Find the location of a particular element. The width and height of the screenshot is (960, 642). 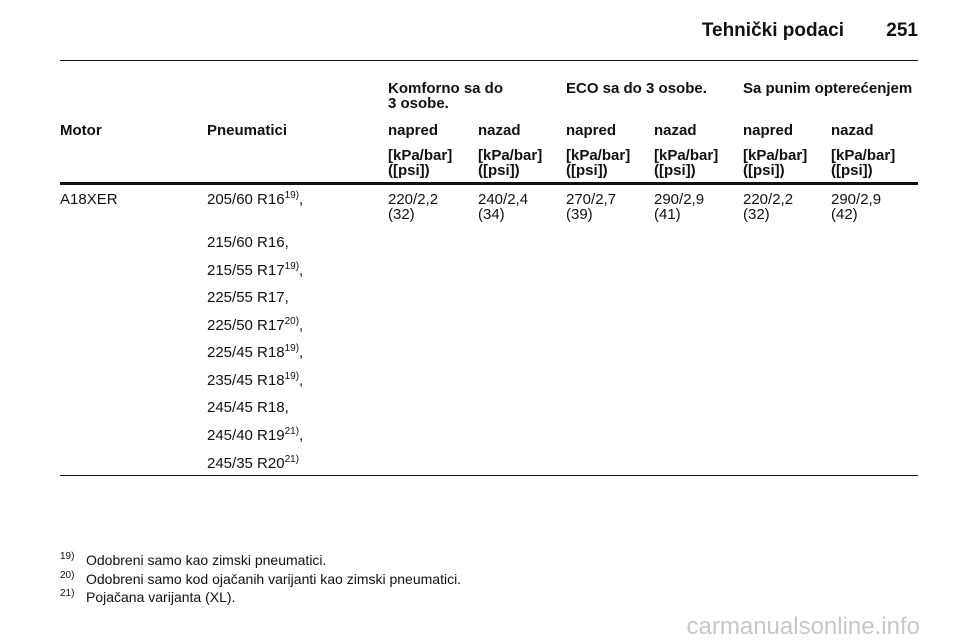

tire-size: 245/45 R18 is located at coordinates (246, 407).